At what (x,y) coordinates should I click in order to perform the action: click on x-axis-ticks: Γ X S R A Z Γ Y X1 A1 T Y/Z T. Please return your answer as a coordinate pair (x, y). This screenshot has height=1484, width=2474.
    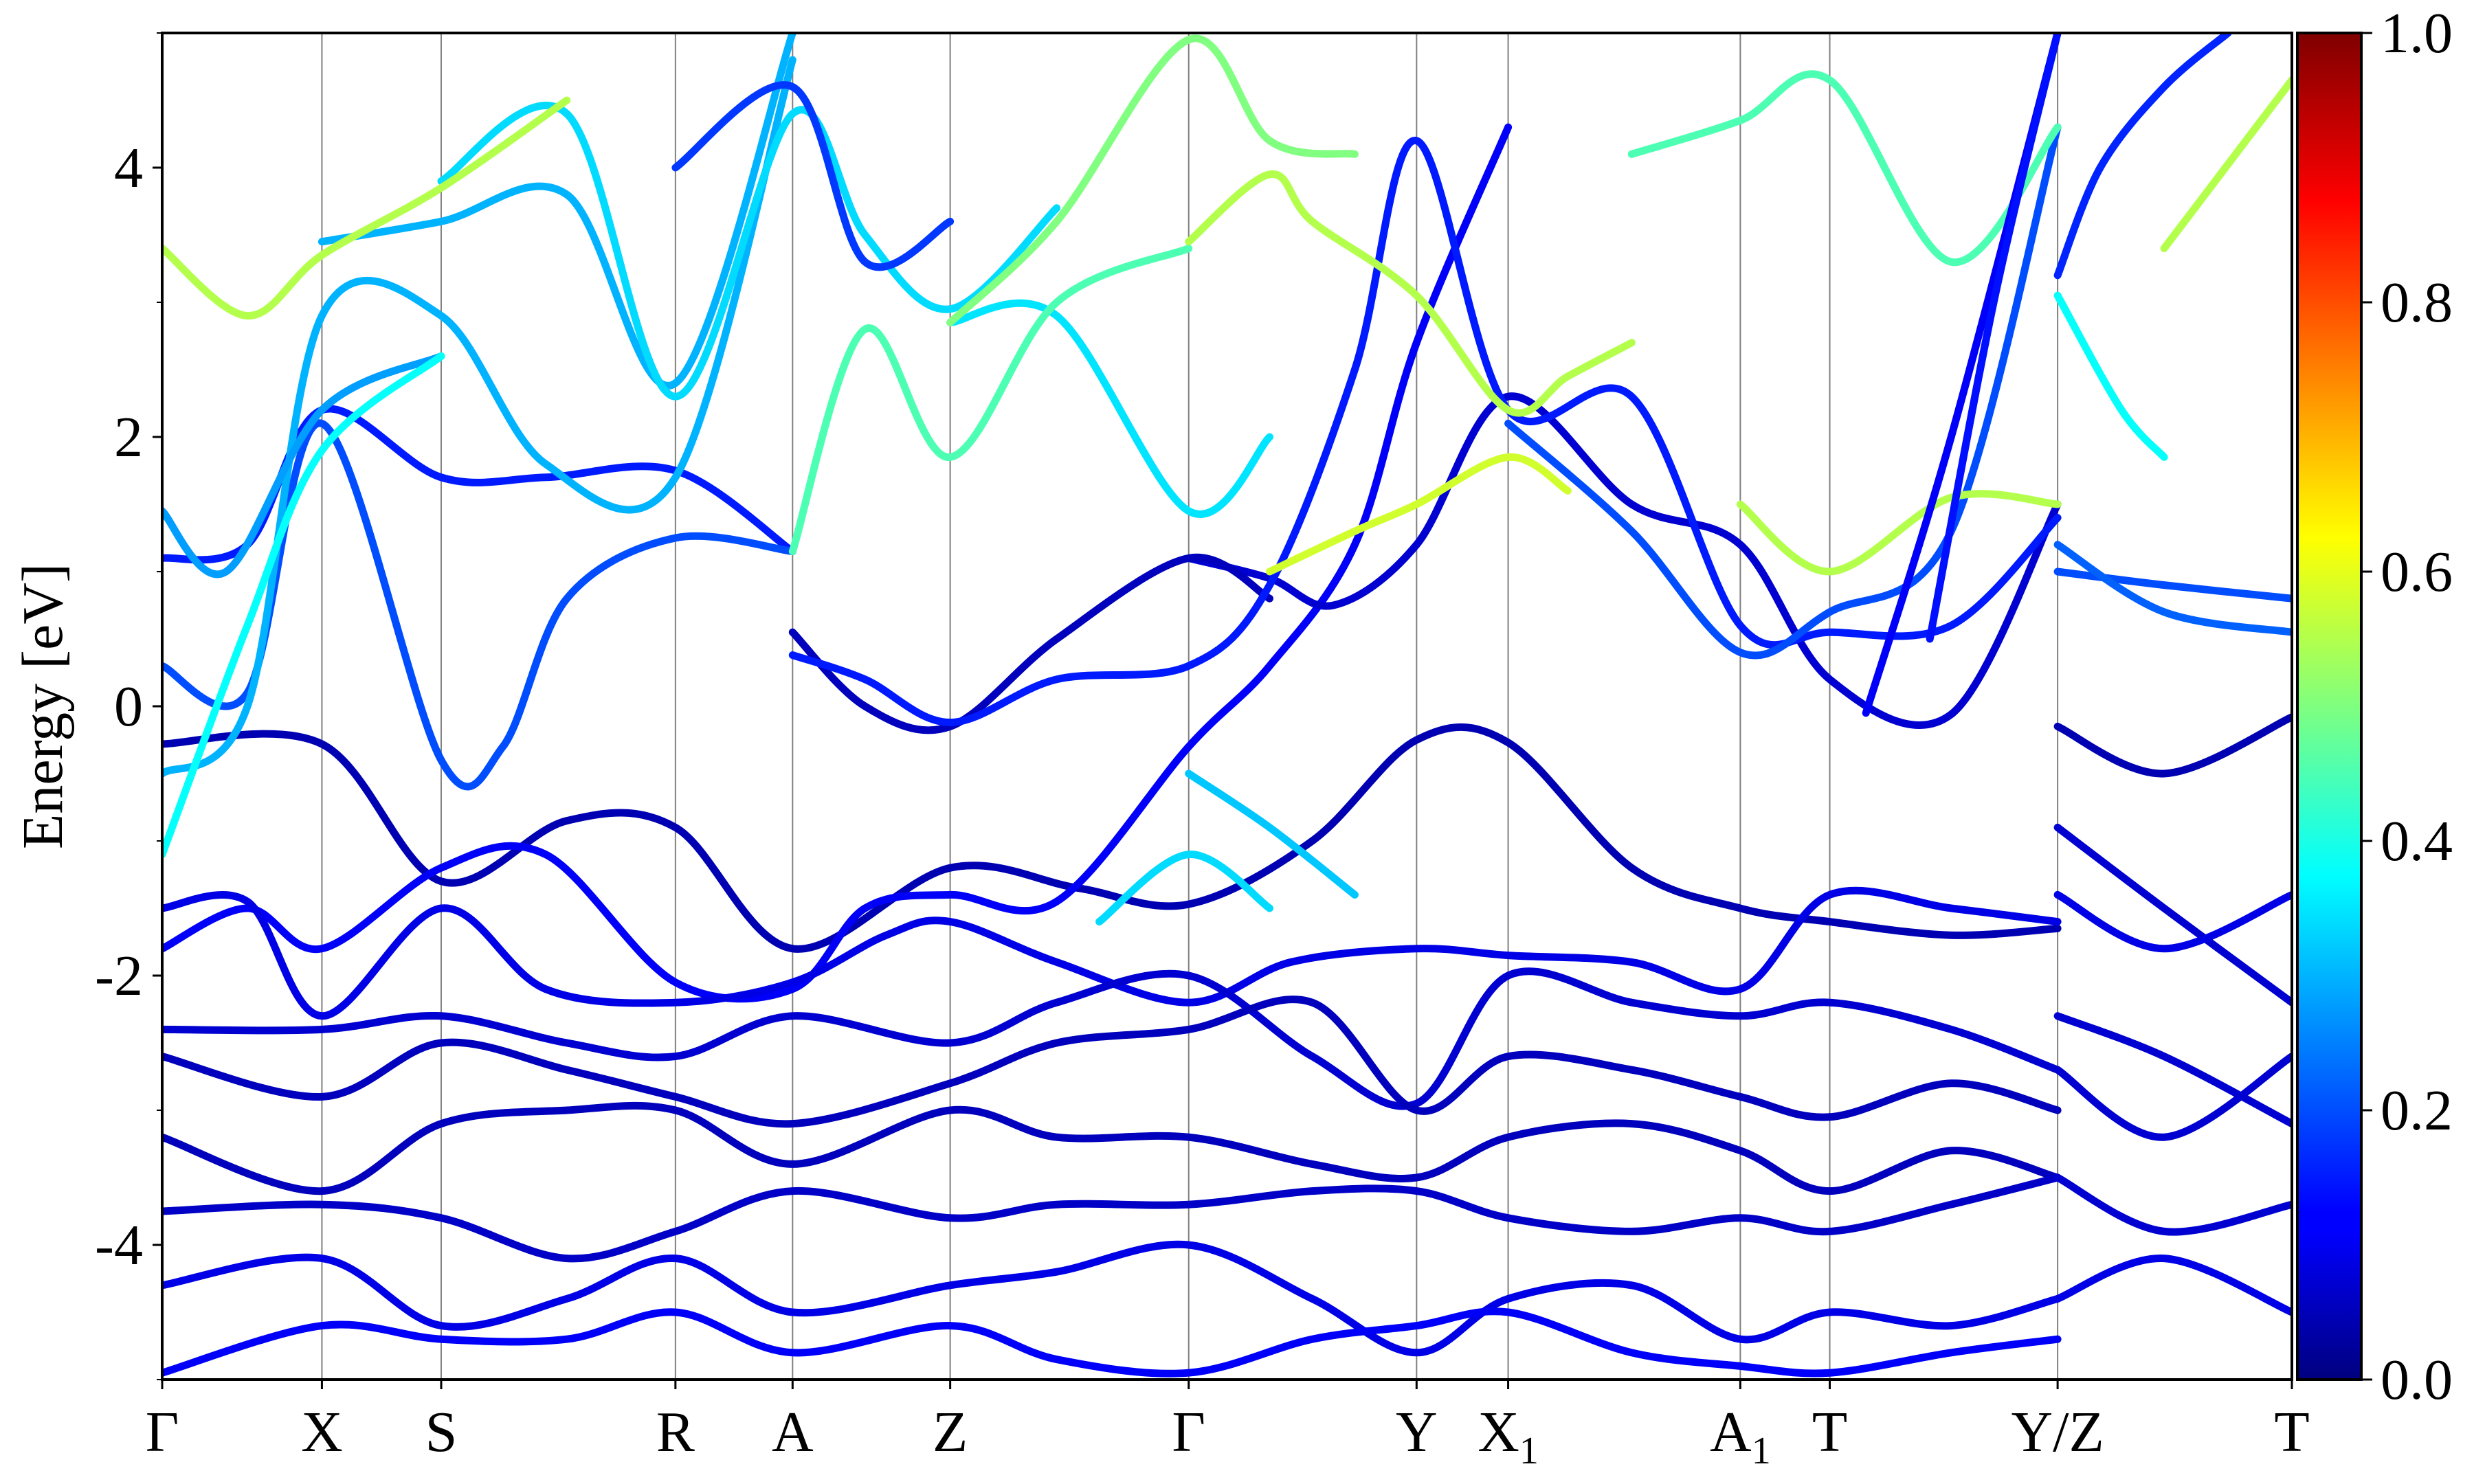
    Looking at the image, I should click on (1228, 1426).